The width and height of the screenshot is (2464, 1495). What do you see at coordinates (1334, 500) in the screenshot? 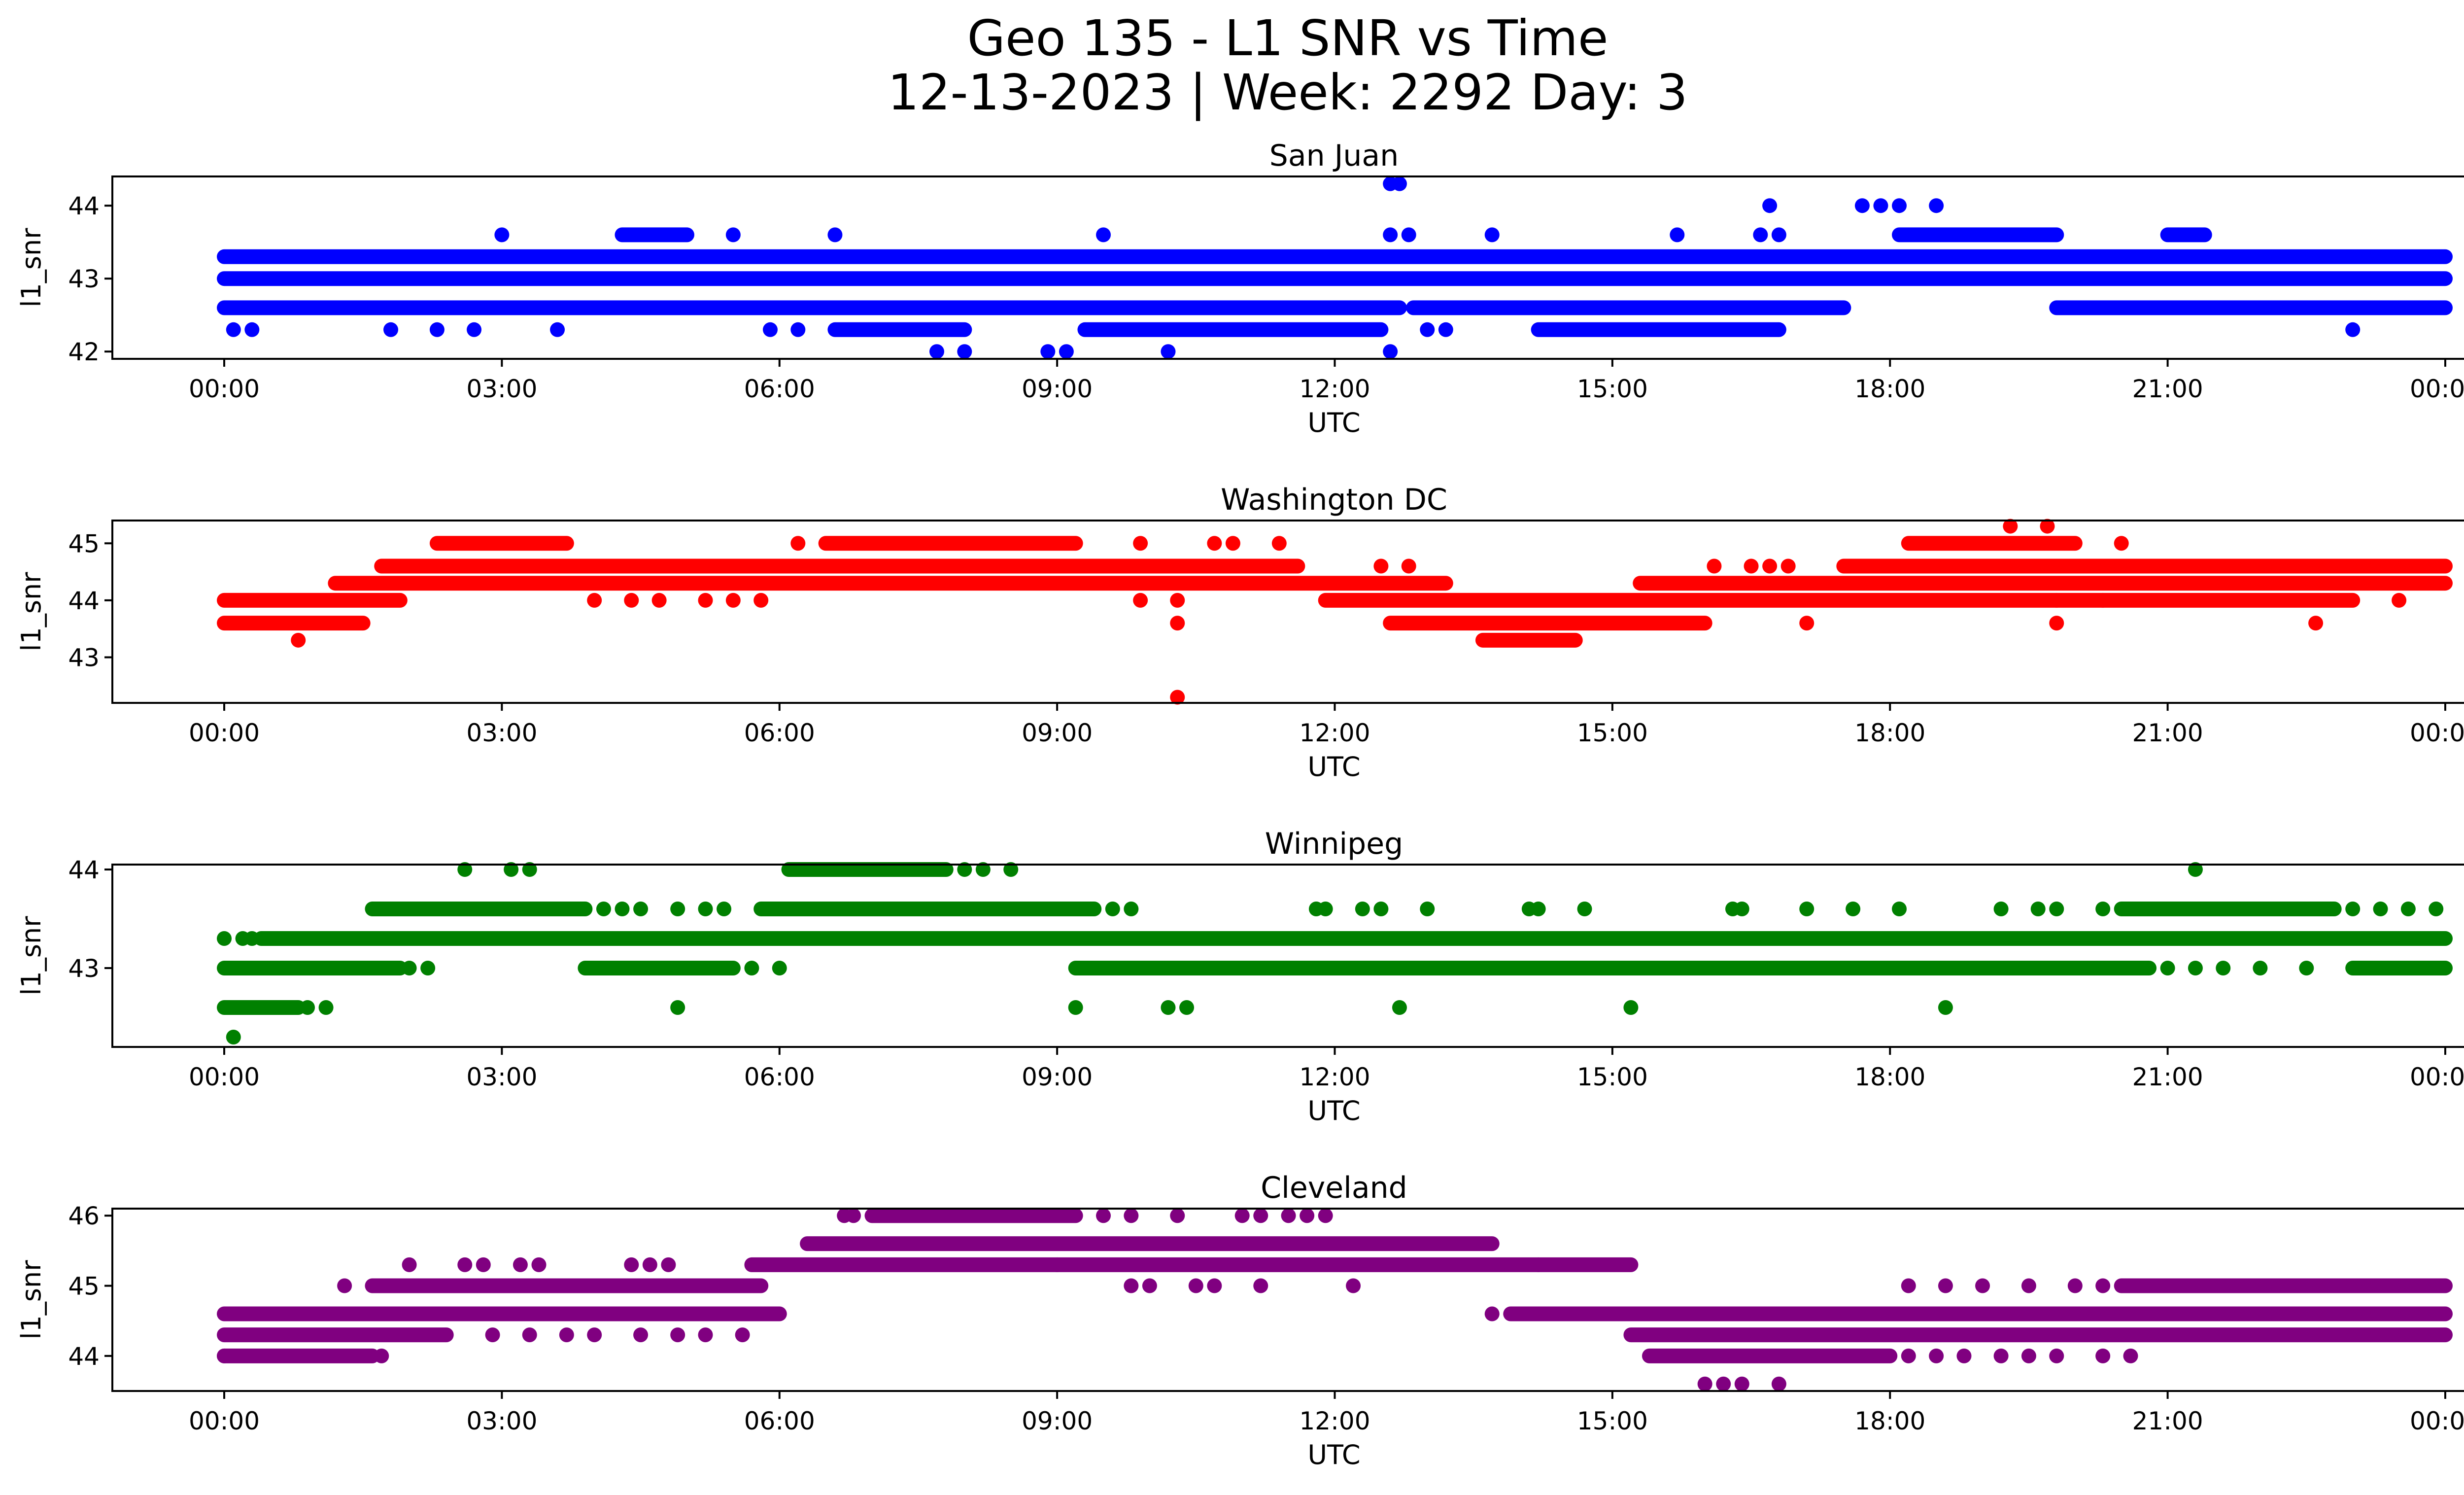
I see `subplot-title: Washington DC` at bounding box center [1334, 500].